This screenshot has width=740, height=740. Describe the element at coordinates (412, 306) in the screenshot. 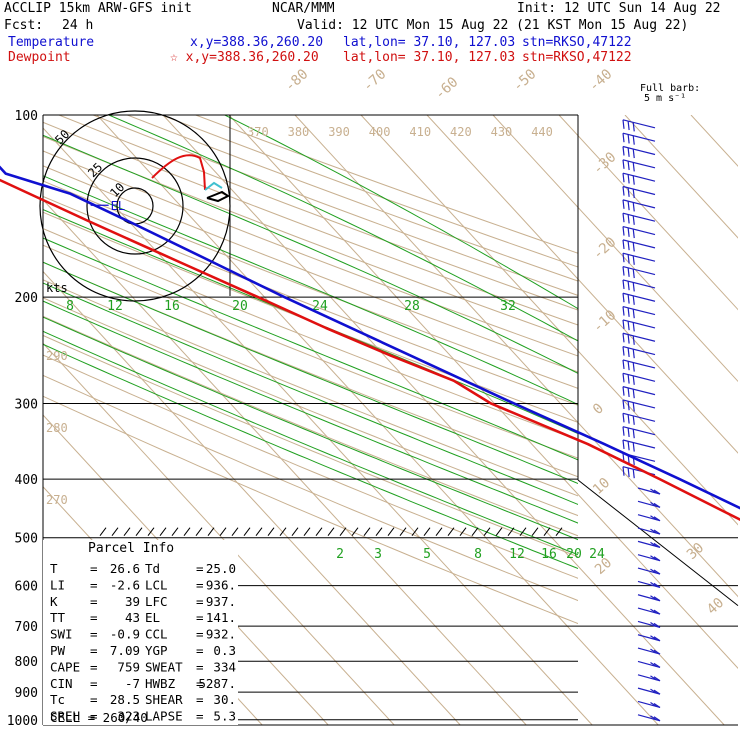

I see `moist-adiabat-label: 28` at that location.